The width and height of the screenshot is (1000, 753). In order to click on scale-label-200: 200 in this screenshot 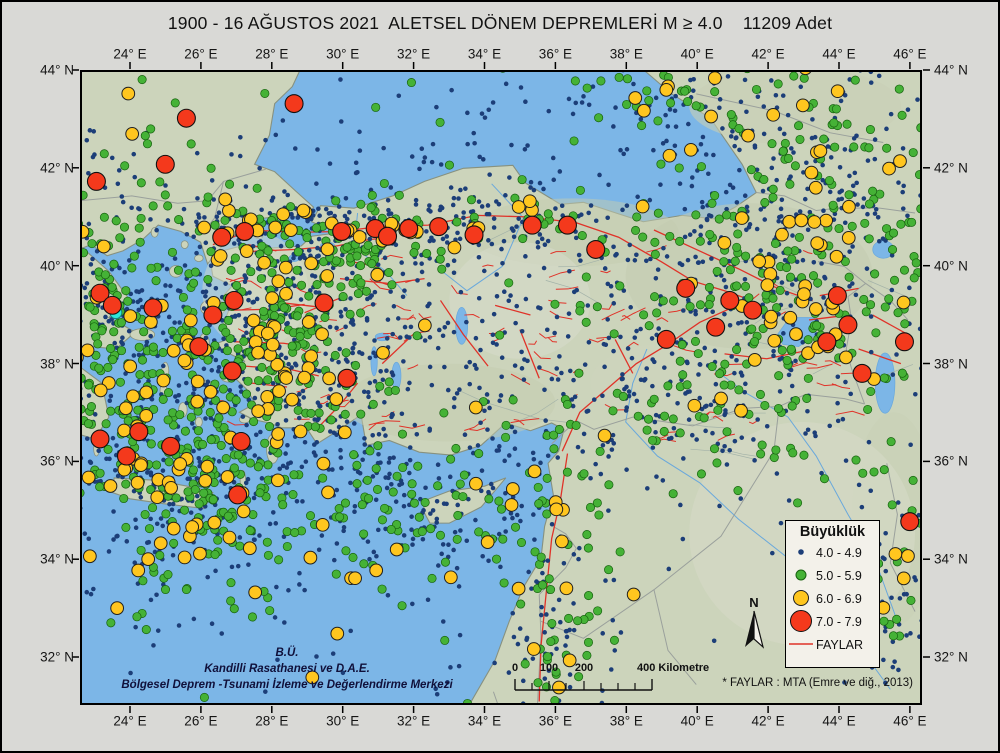, I will do `click(584, 668)`.